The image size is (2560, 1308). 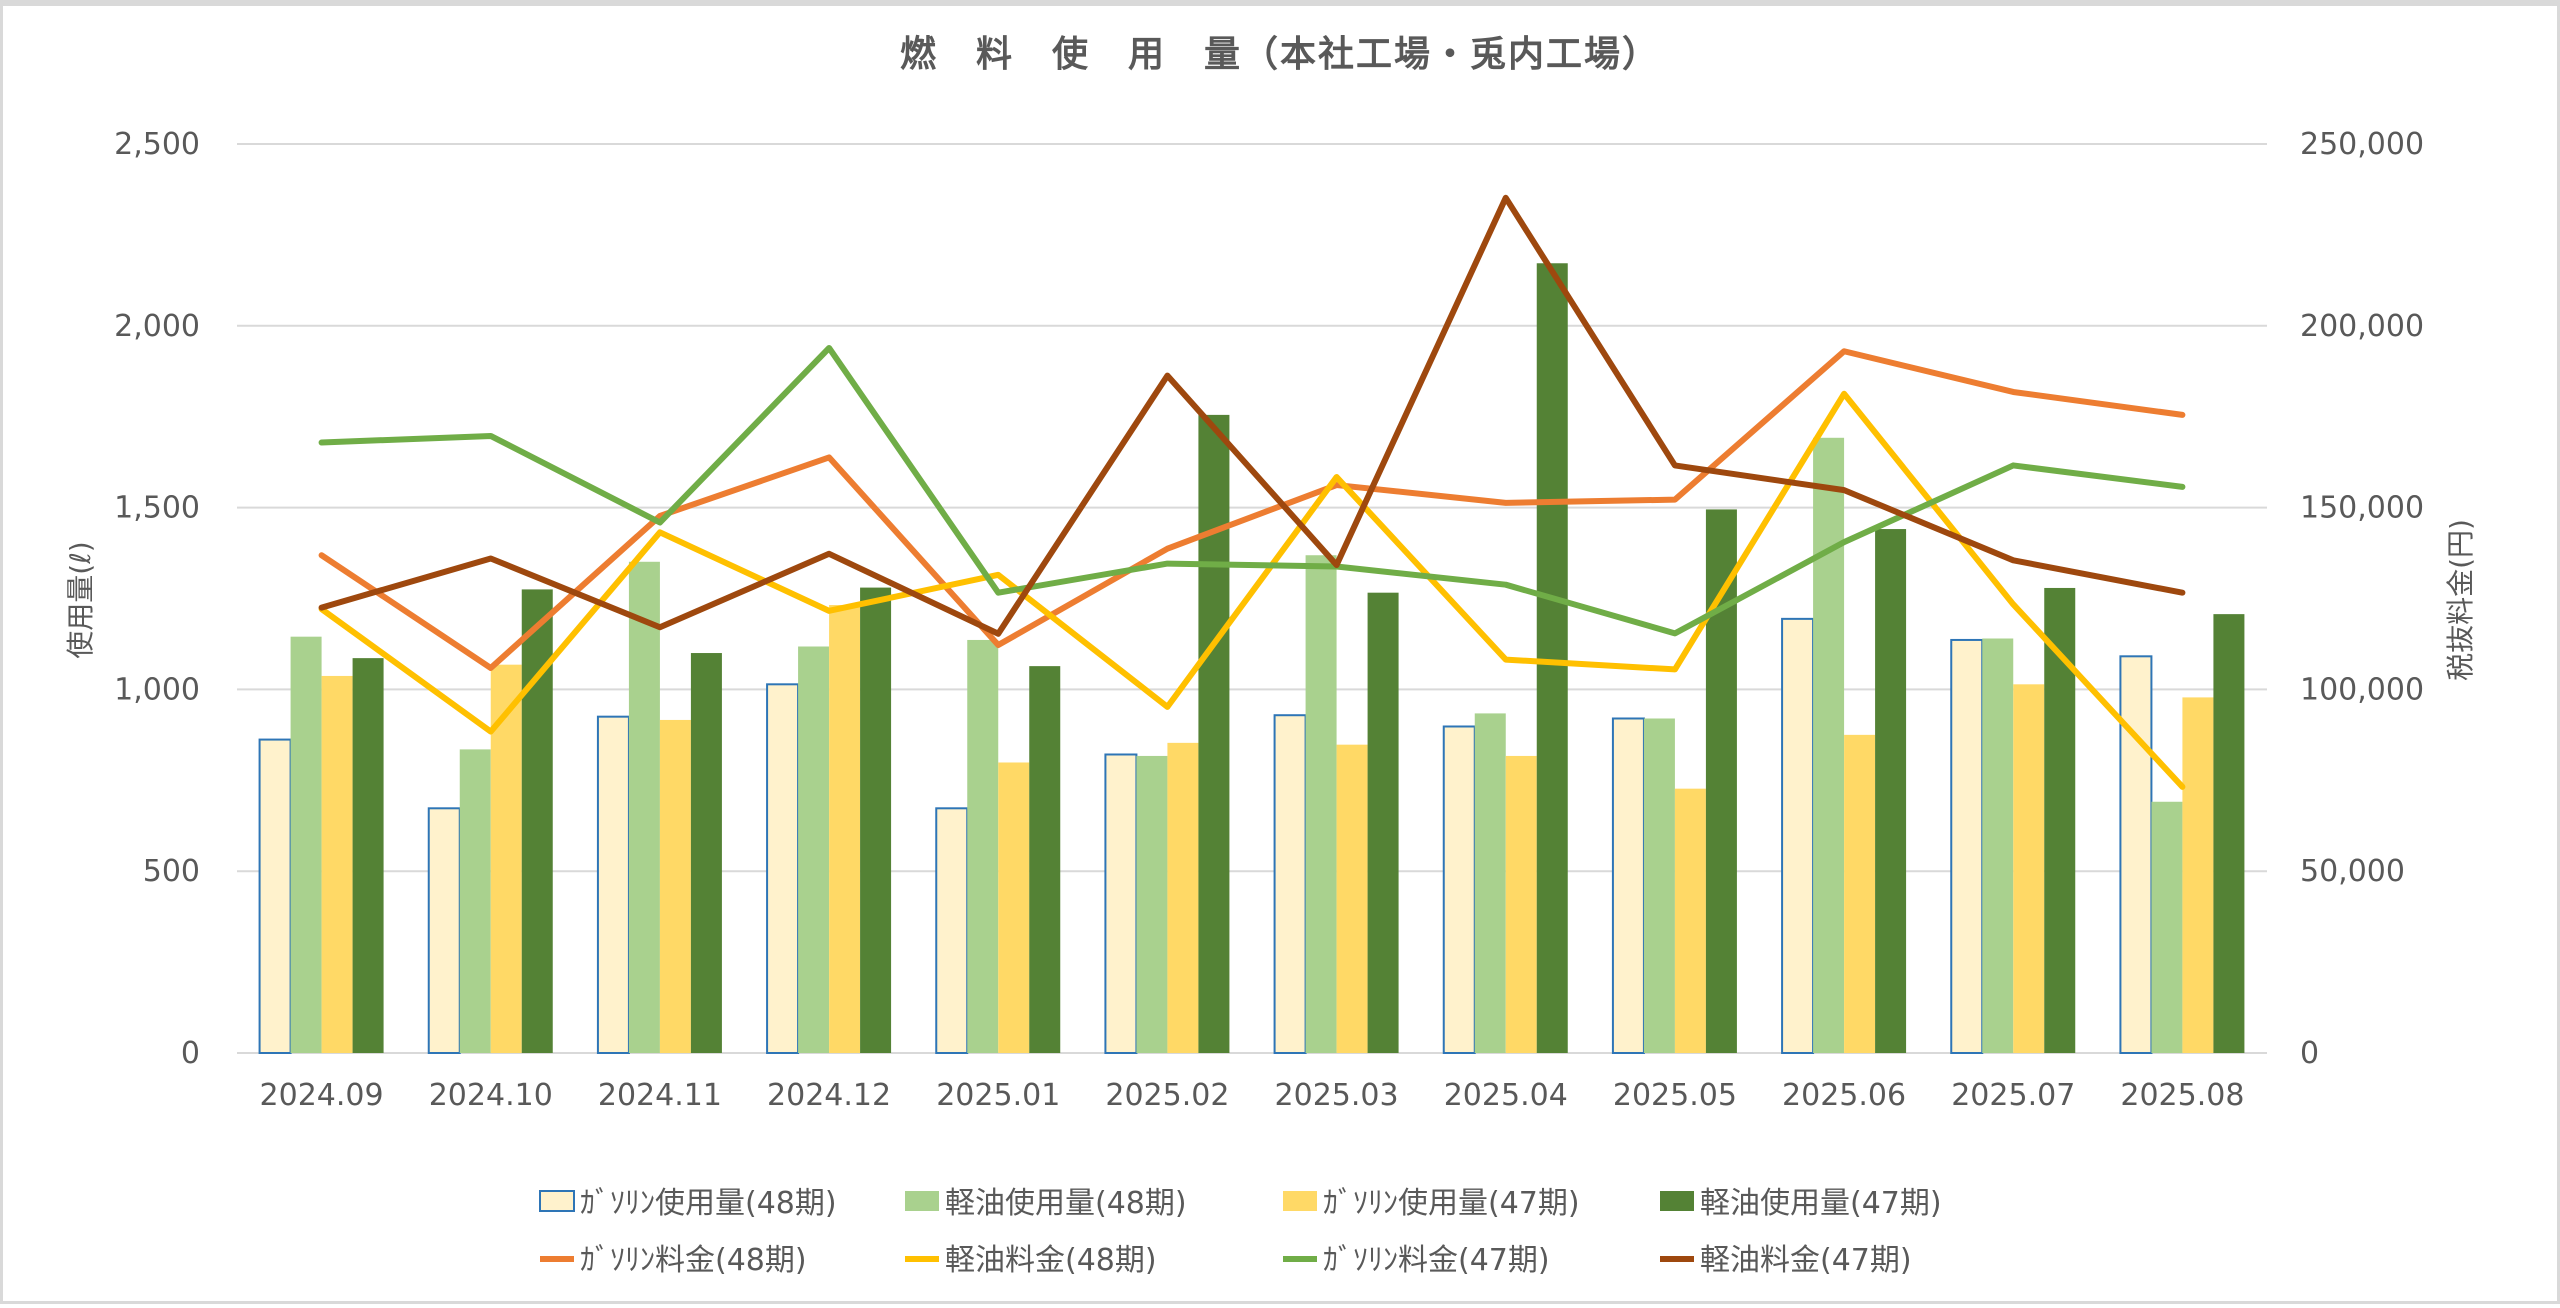 I want to click on bar-0-2025.02, so click(x=1121, y=903).